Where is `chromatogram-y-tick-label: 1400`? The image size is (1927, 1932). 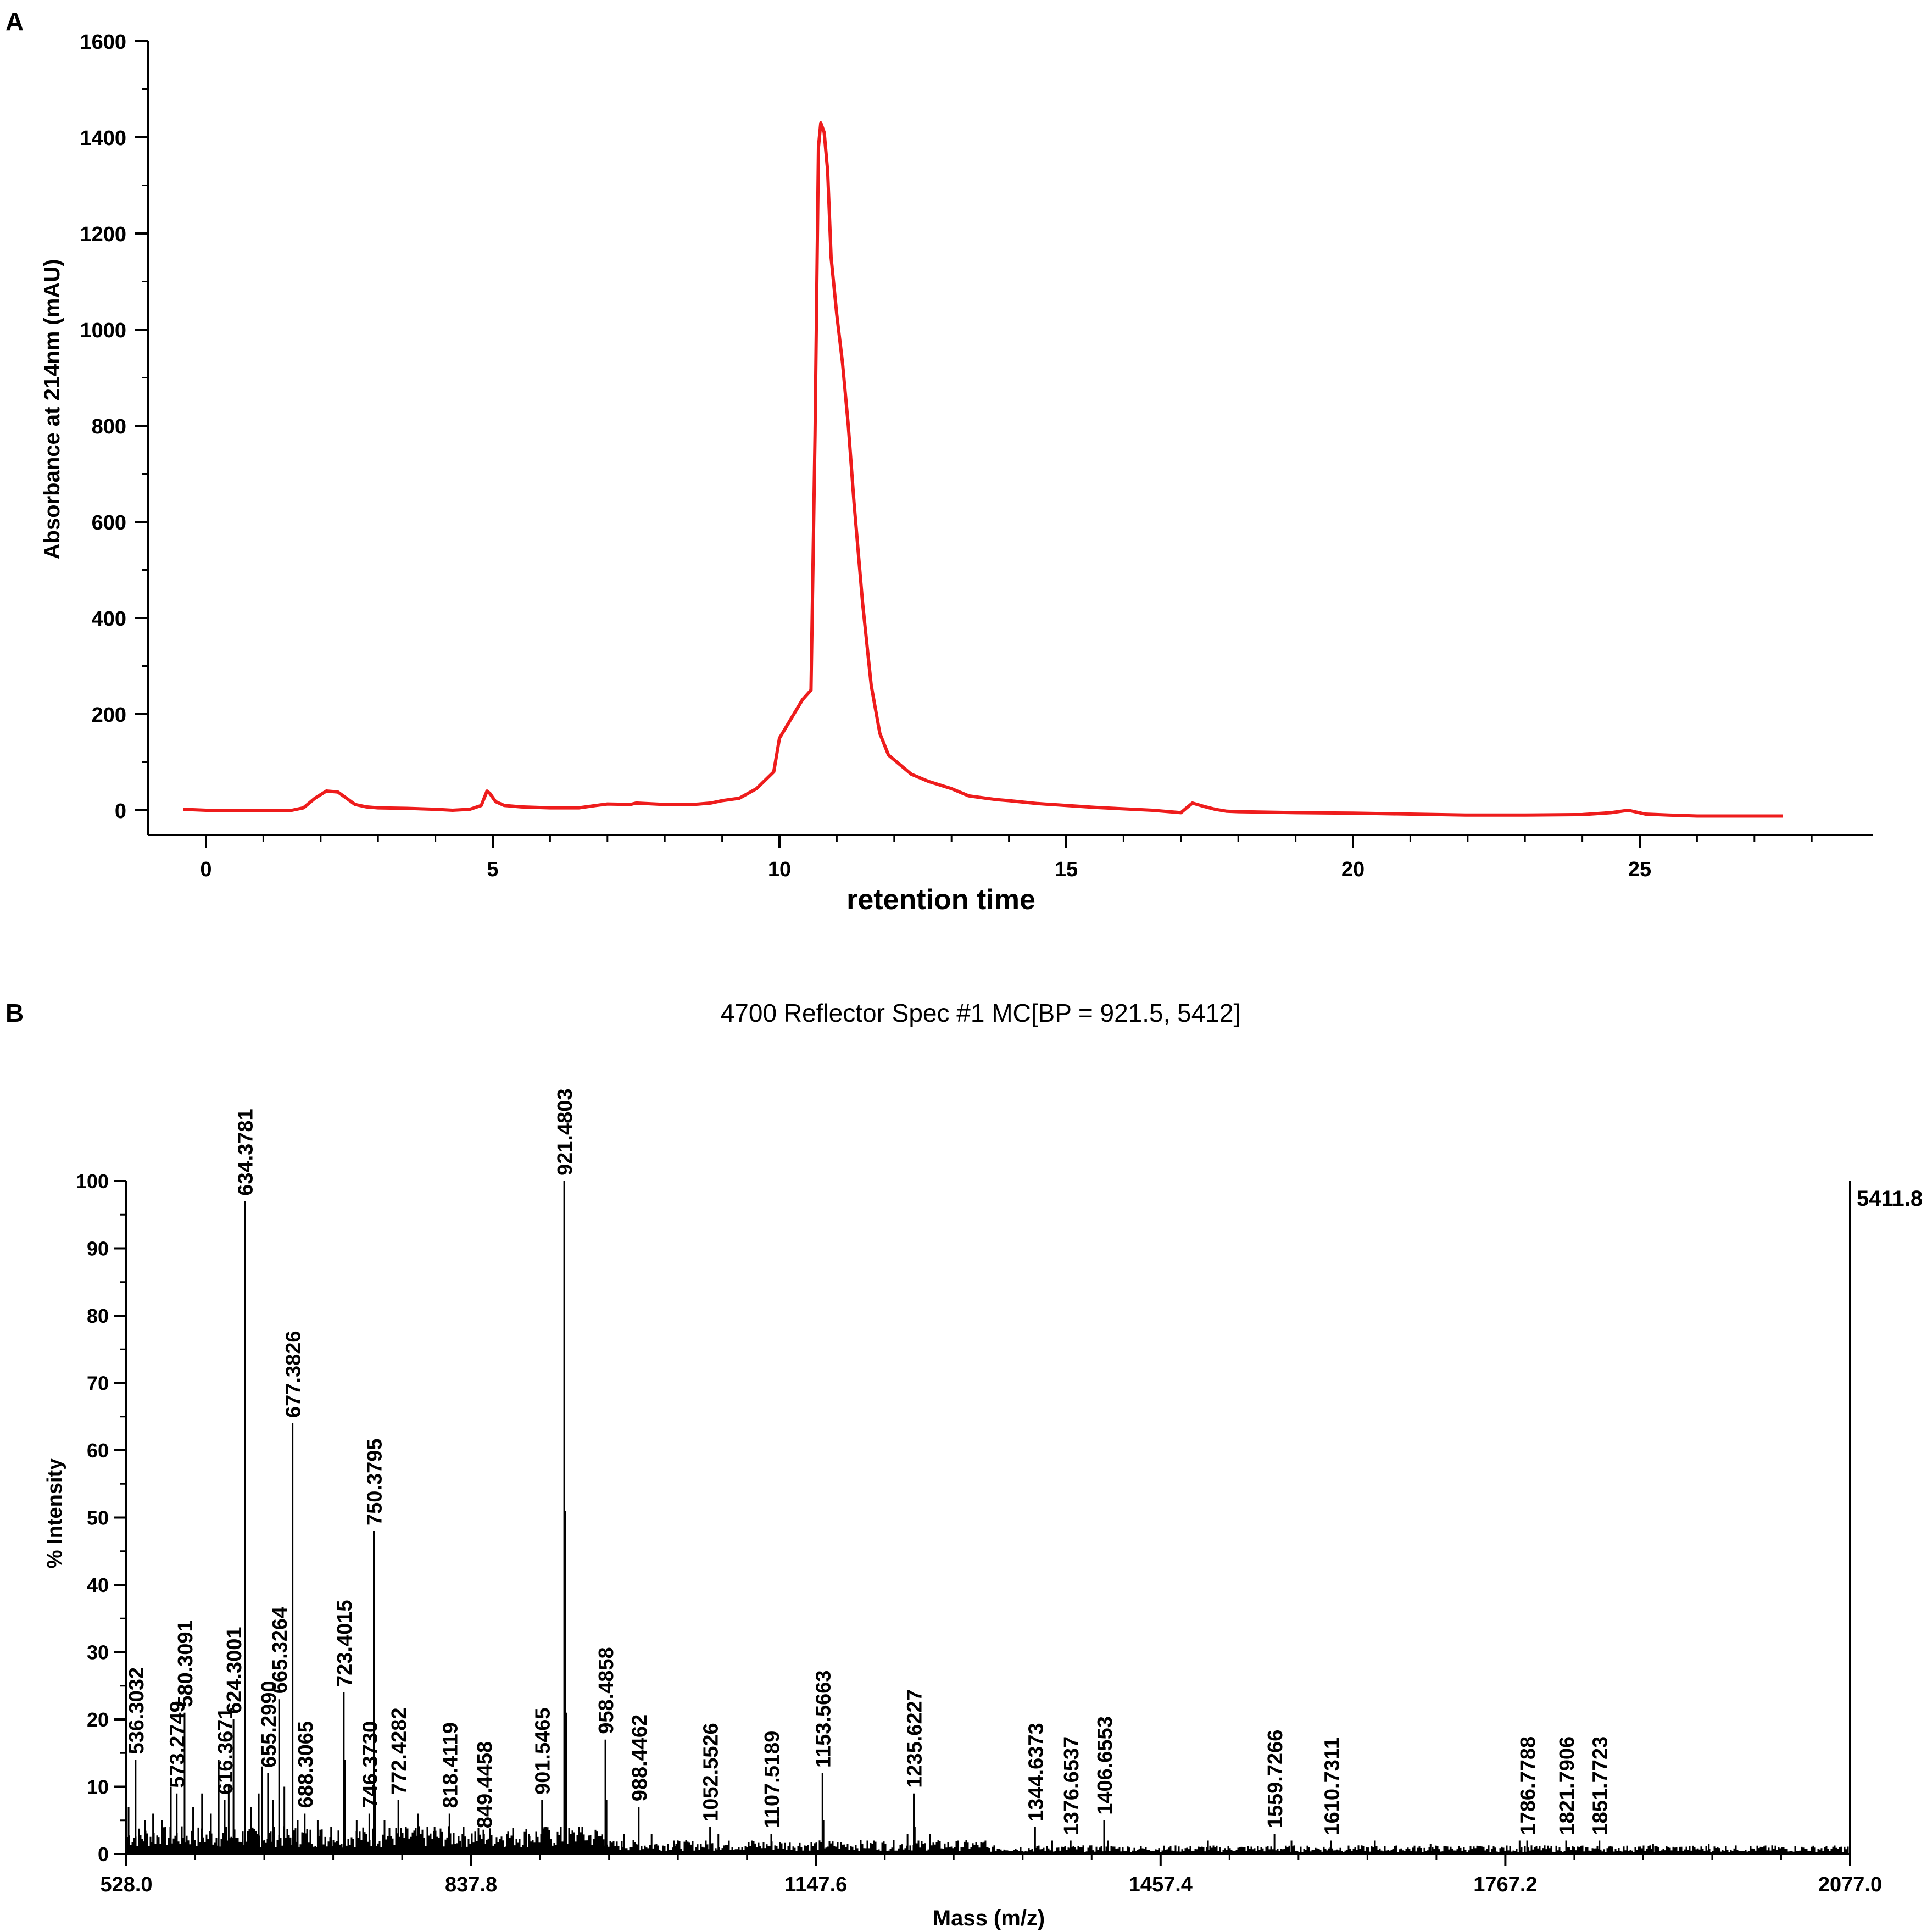
chromatogram-y-tick-label: 1400 is located at coordinates (103, 138).